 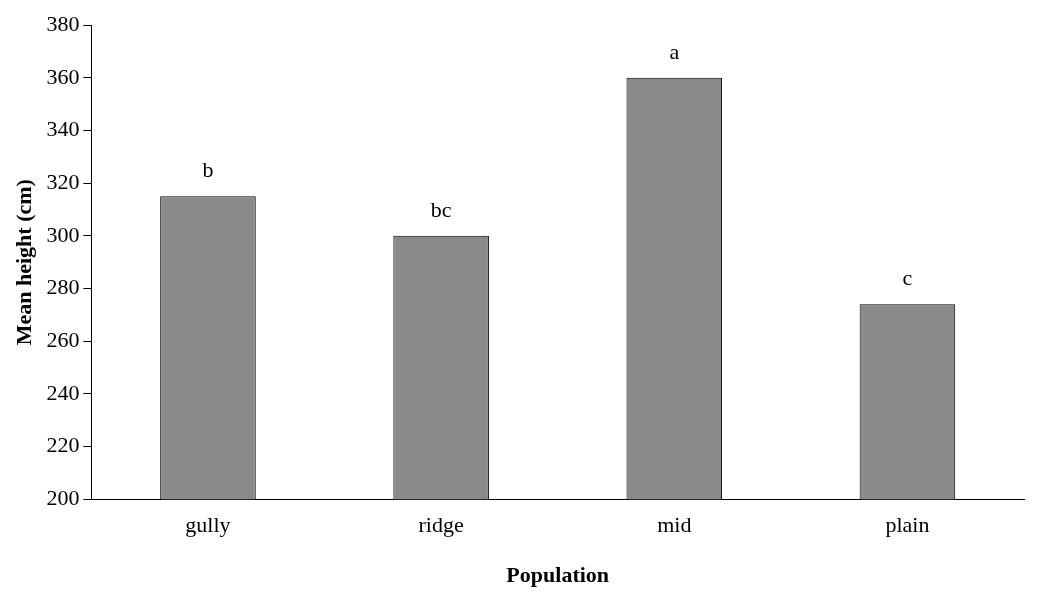 What do you see at coordinates (674, 525) in the screenshot?
I see `x-tick-label: mid` at bounding box center [674, 525].